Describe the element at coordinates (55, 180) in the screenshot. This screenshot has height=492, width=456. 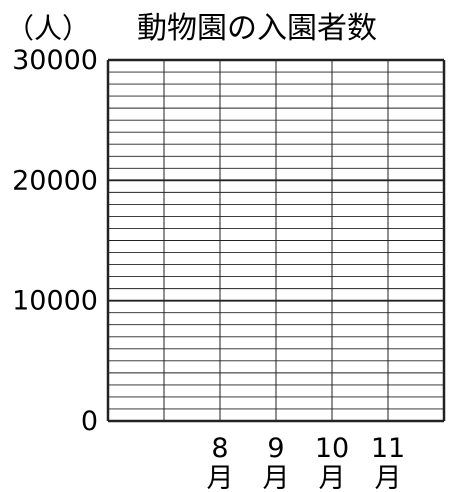
I see `y-tick-label: 20000` at that location.